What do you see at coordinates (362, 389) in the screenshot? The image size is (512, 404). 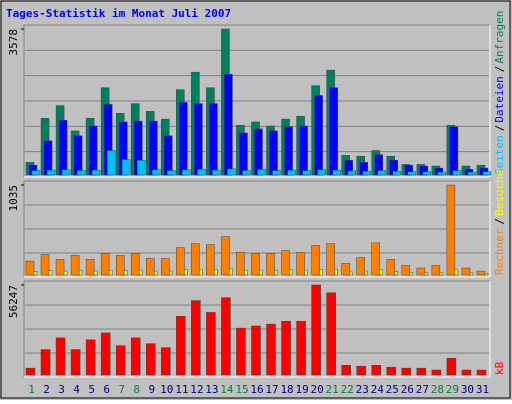 I see `x-tick-label: 23` at bounding box center [362, 389].